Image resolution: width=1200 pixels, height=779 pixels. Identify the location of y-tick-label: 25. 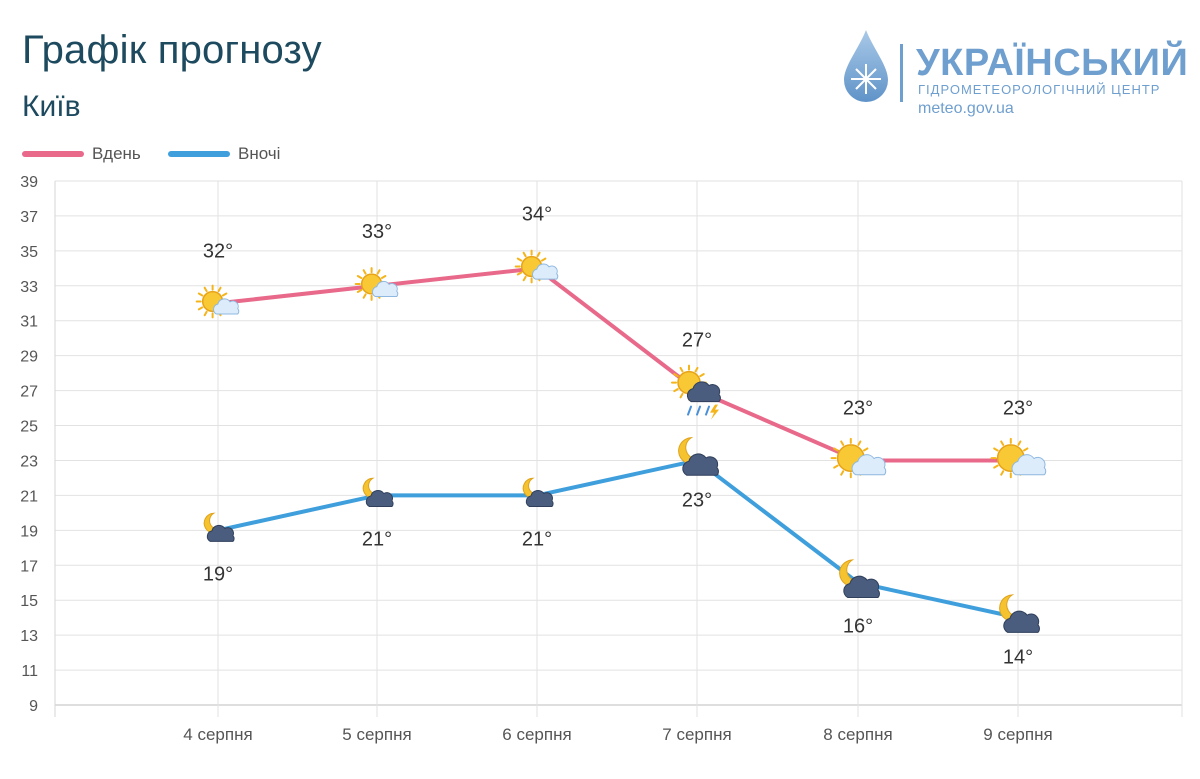
(29, 427).